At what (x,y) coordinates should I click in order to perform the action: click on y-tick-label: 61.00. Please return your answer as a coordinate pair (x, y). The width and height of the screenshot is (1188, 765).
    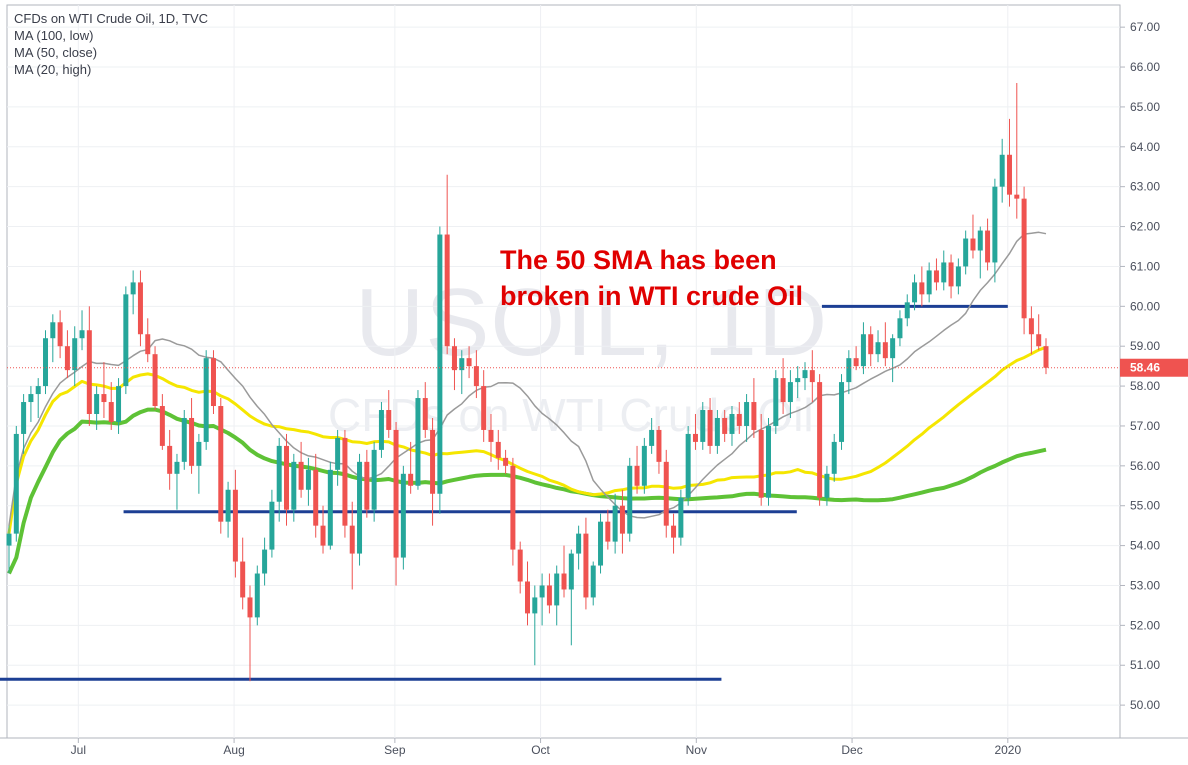
    Looking at the image, I should click on (1145, 266).